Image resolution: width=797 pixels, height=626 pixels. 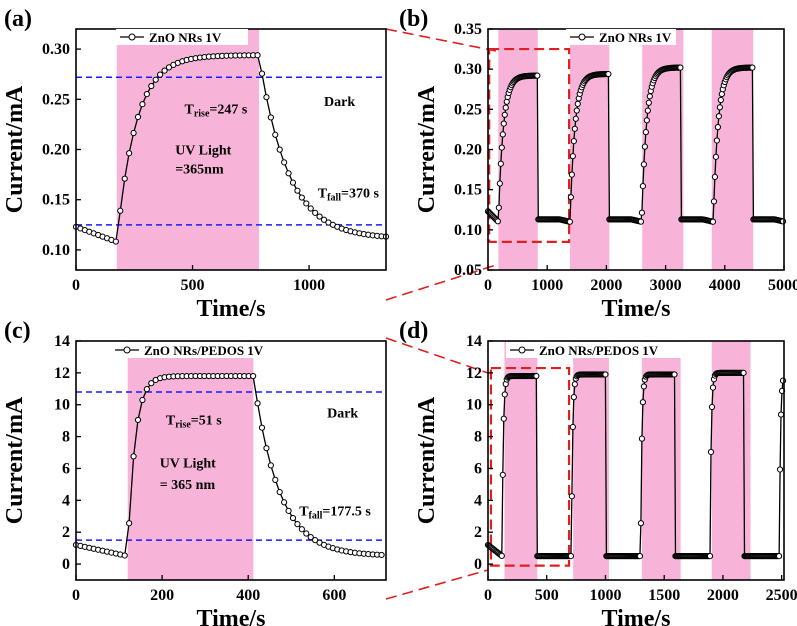 I want to click on x-tick-label: 4000, so click(x=725, y=285).